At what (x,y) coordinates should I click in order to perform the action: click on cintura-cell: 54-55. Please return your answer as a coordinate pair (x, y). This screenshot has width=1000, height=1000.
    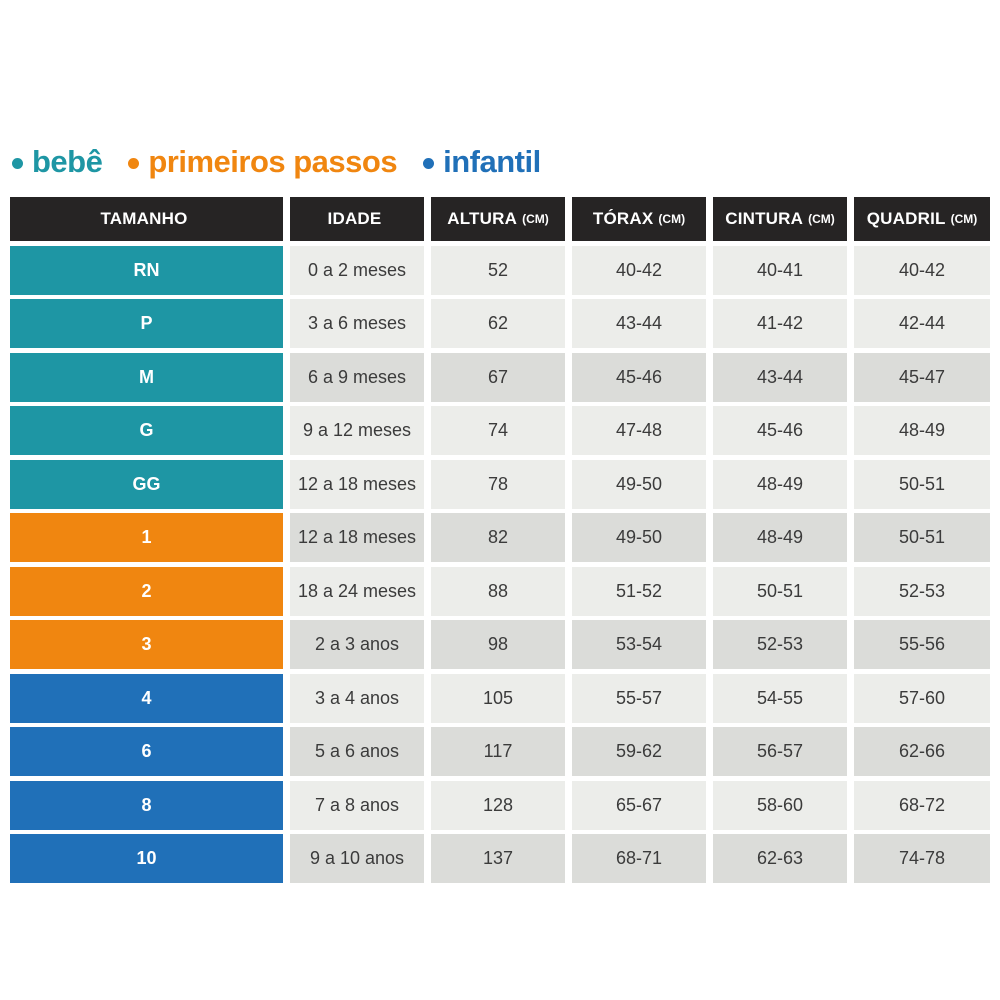
    Looking at the image, I should click on (780, 698).